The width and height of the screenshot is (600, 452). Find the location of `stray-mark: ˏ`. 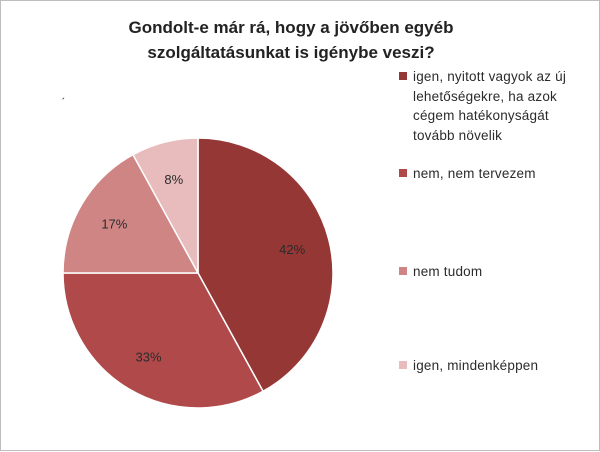

stray-mark: ˏ is located at coordinates (63, 93).